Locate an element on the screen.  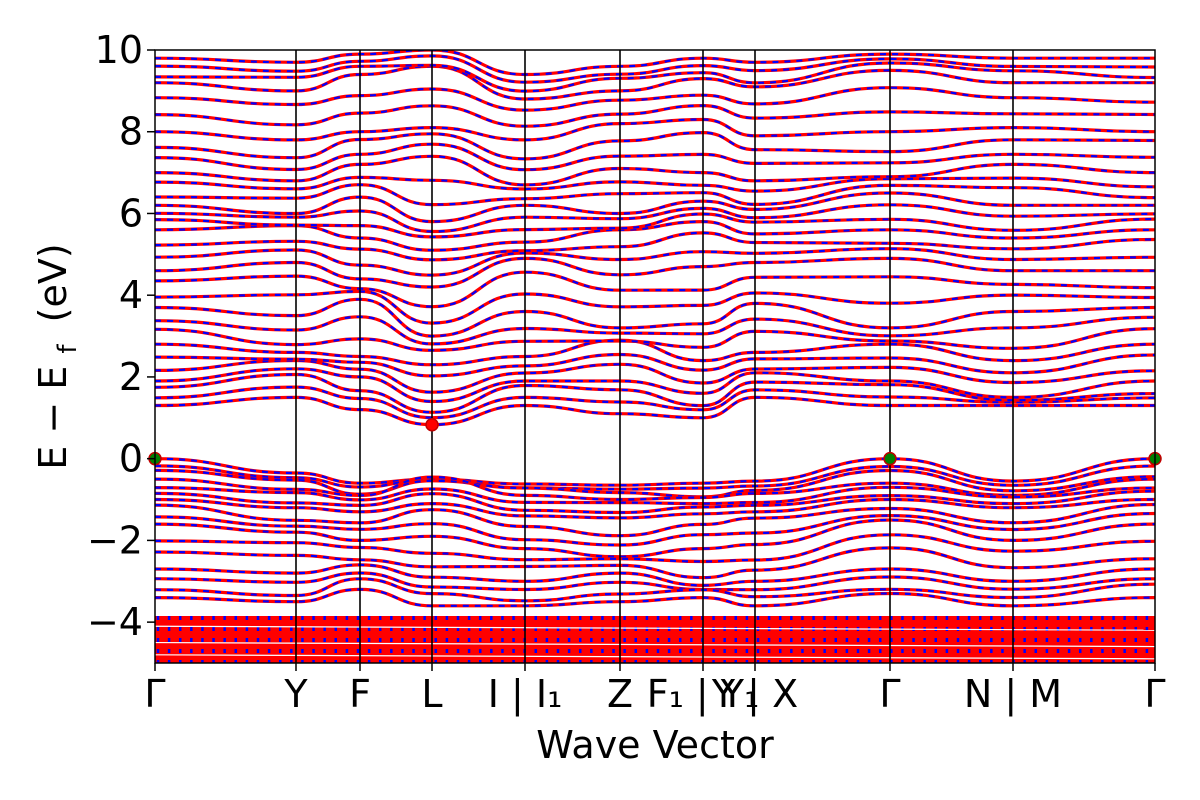
y-tick-label: 10 is located at coordinates (119, 50).